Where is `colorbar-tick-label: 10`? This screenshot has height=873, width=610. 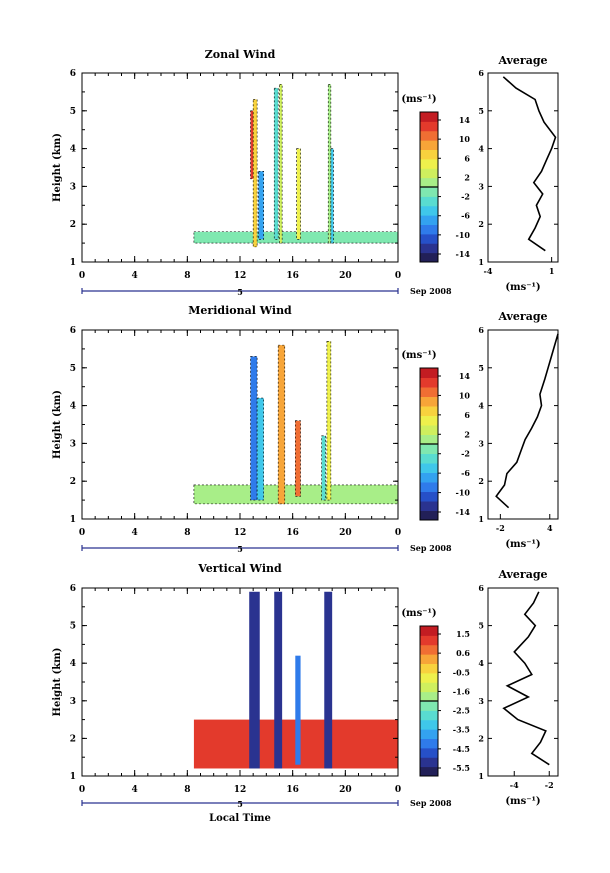 colorbar-tick-label: 10 is located at coordinates (465, 395).